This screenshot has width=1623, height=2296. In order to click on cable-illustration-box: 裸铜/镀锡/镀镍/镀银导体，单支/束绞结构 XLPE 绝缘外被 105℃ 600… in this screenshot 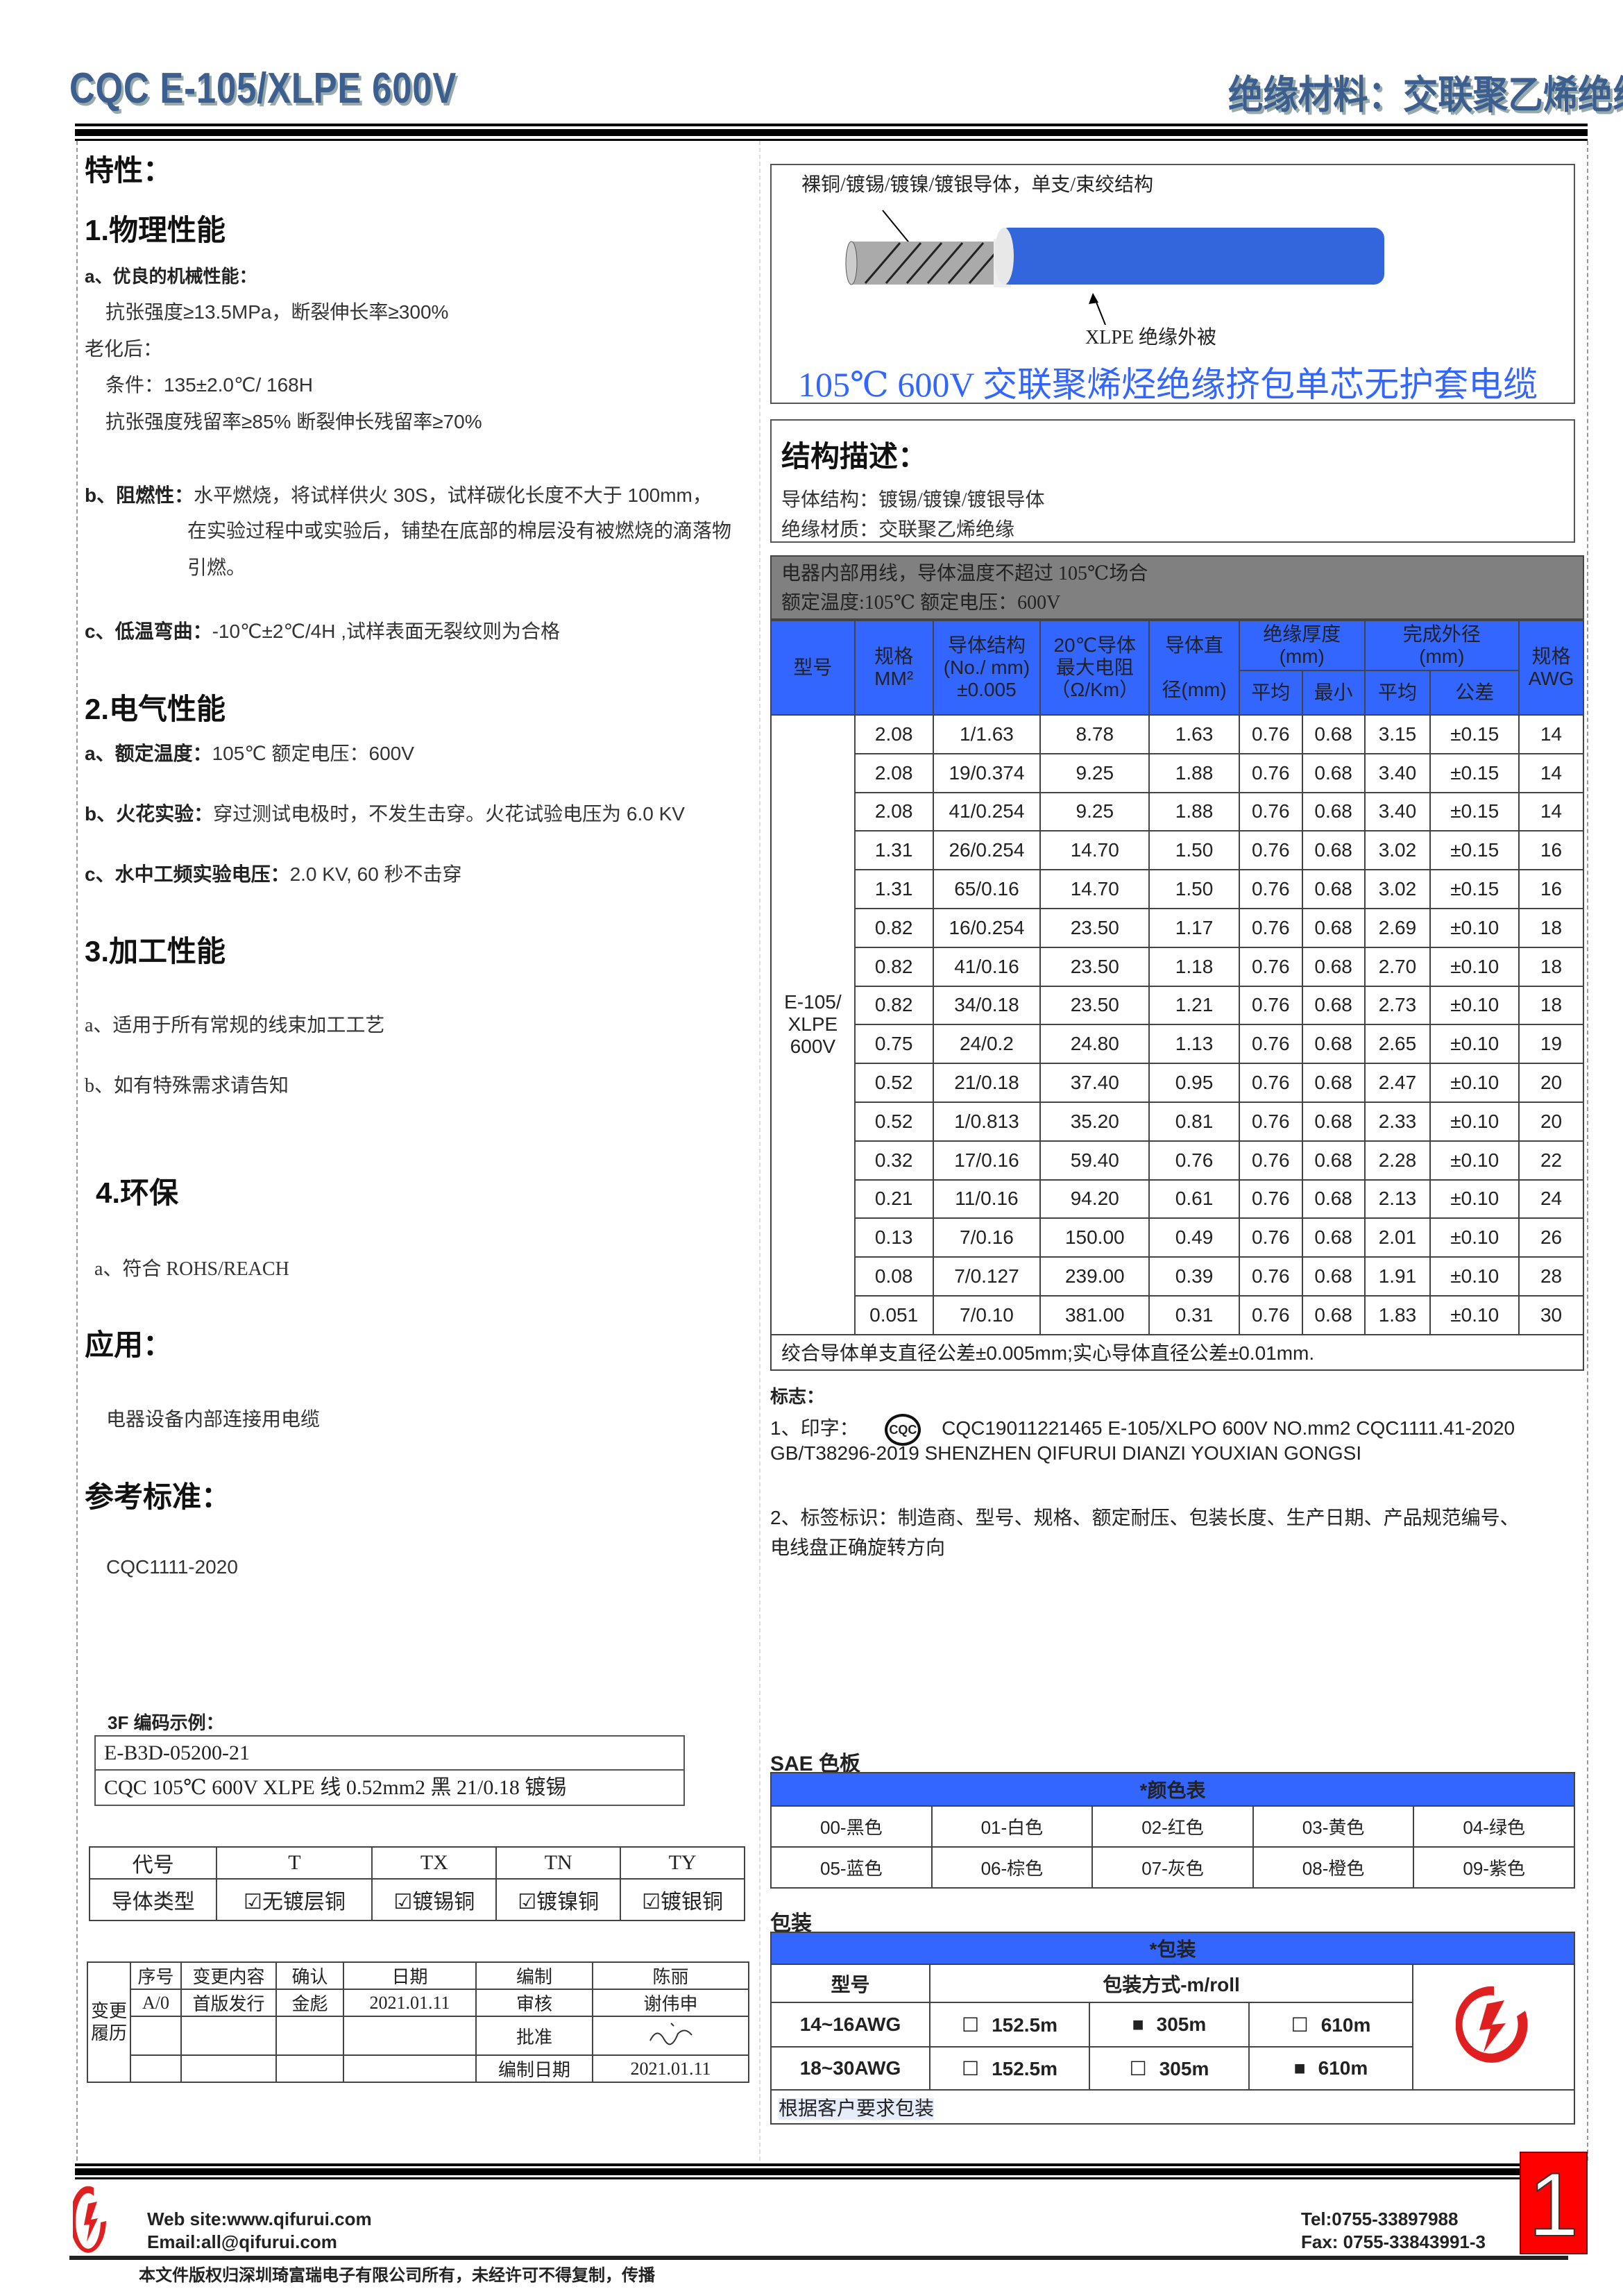, I will do `click(1172, 284)`.